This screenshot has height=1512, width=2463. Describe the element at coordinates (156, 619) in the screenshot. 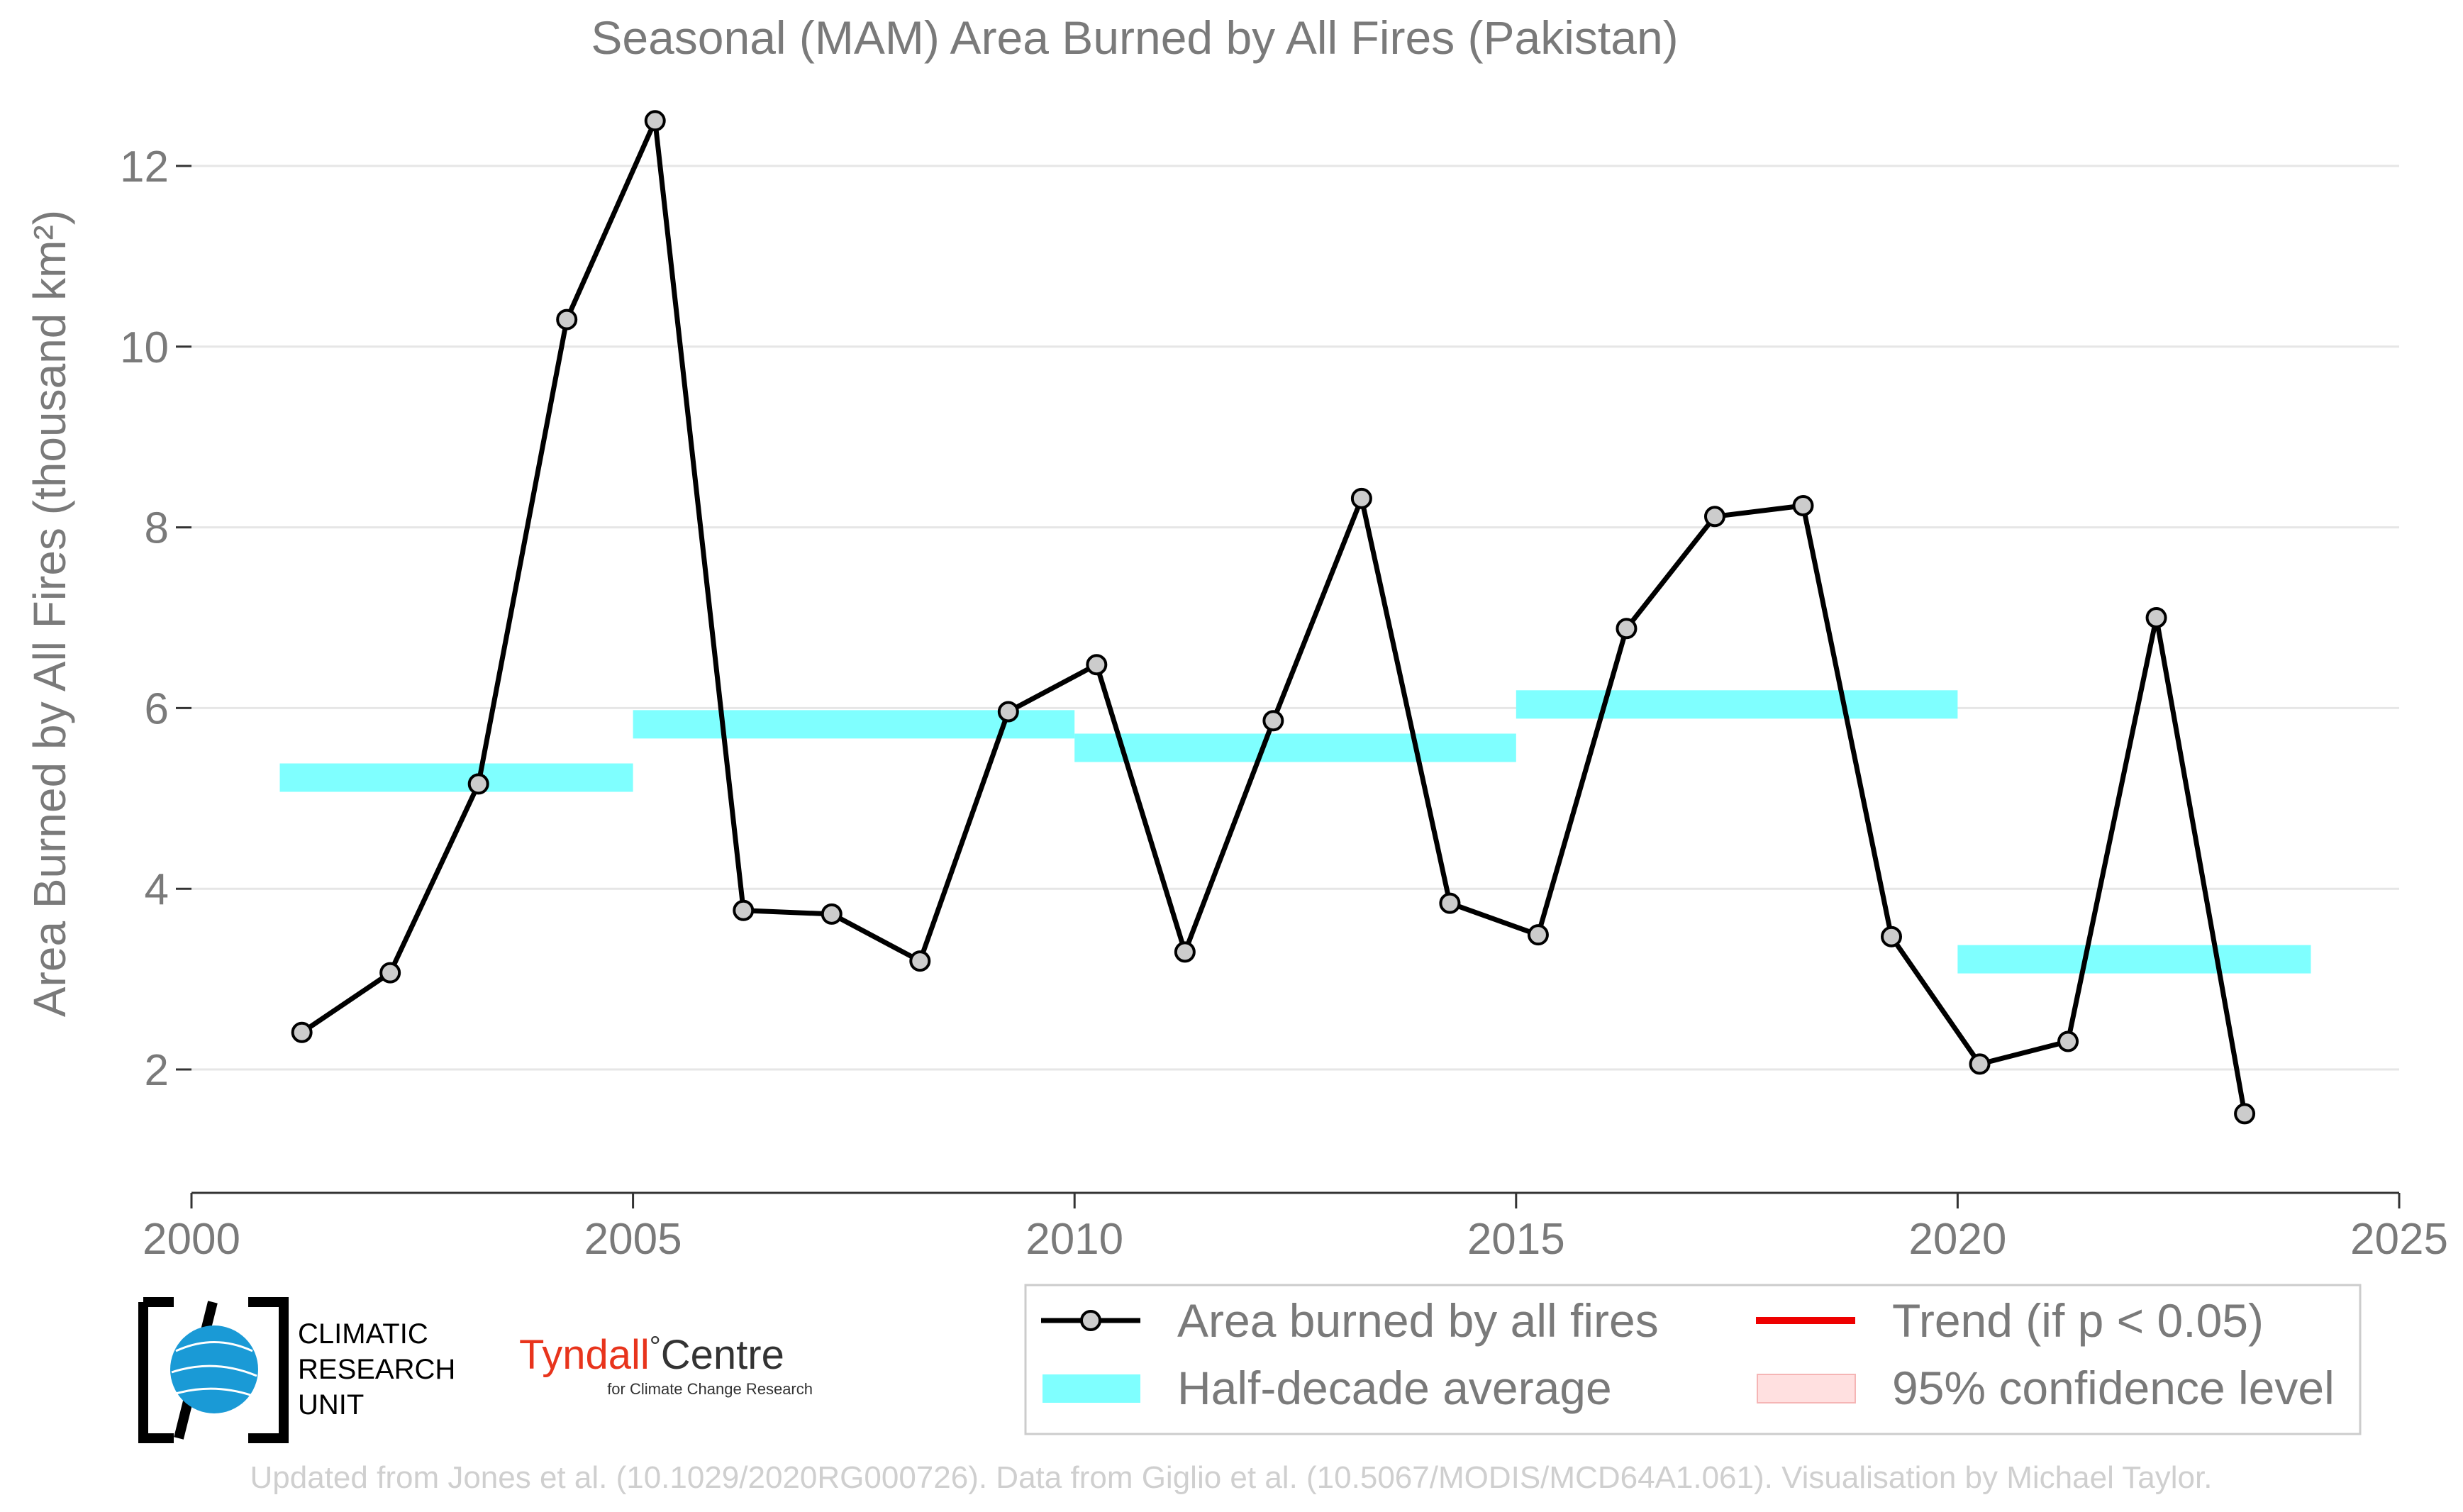

I see `y-axis-ticks: 2 4 6 8 10 12` at that location.